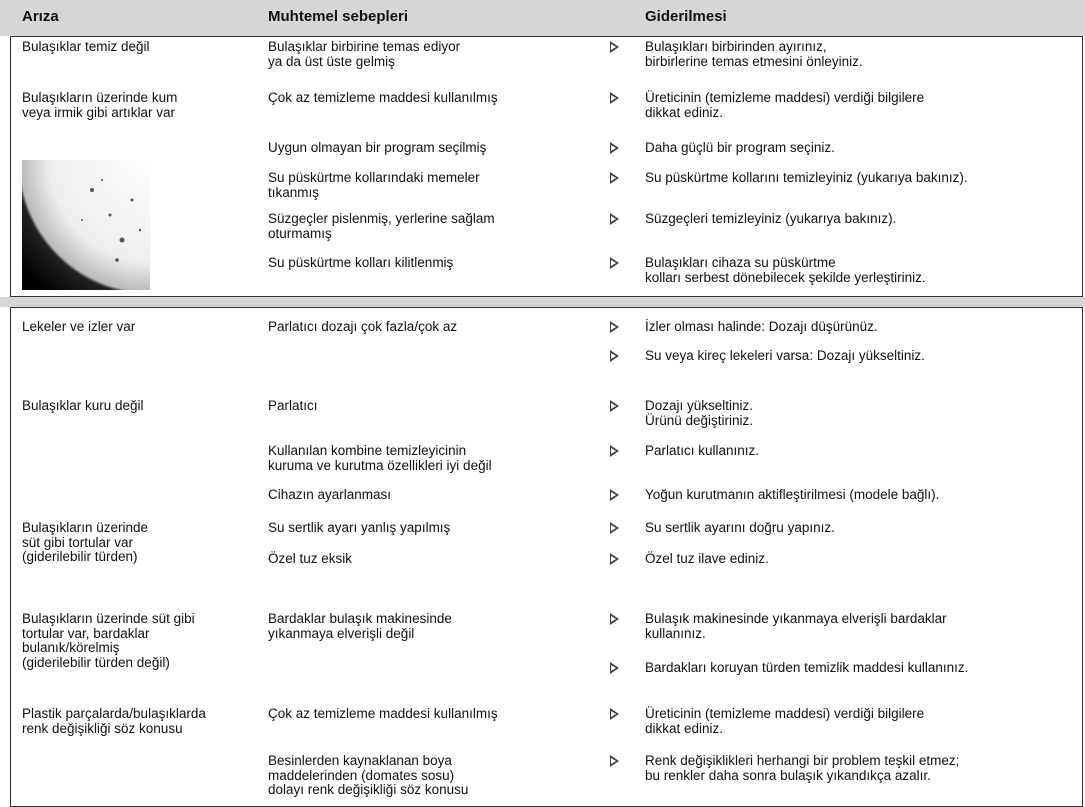  I want to click on remedy-text: Dozajı yükseltiniz. Ürünü değiştiriniz., so click(699, 413).